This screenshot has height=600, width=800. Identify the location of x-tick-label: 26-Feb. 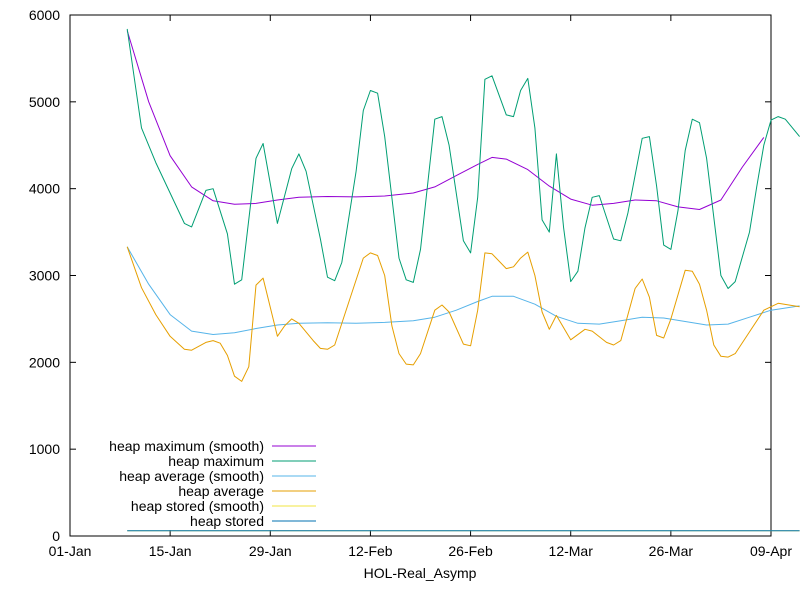
(470, 551).